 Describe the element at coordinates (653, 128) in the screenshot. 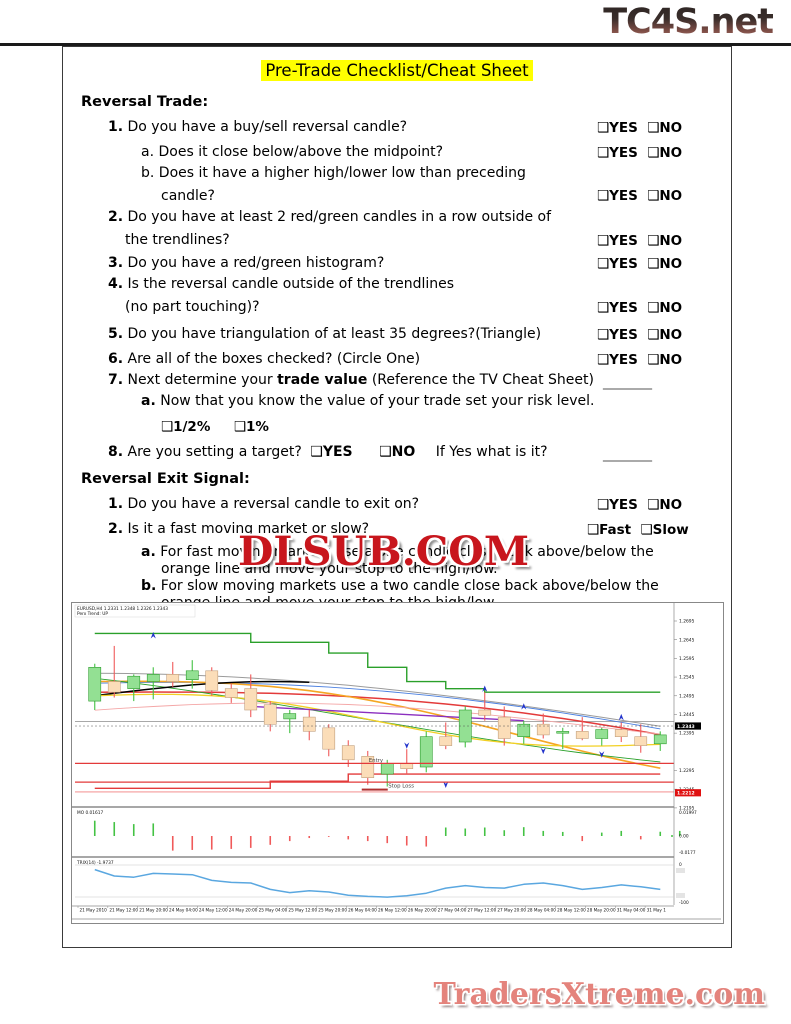

I see `checkbox-no-1: ❑` at that location.